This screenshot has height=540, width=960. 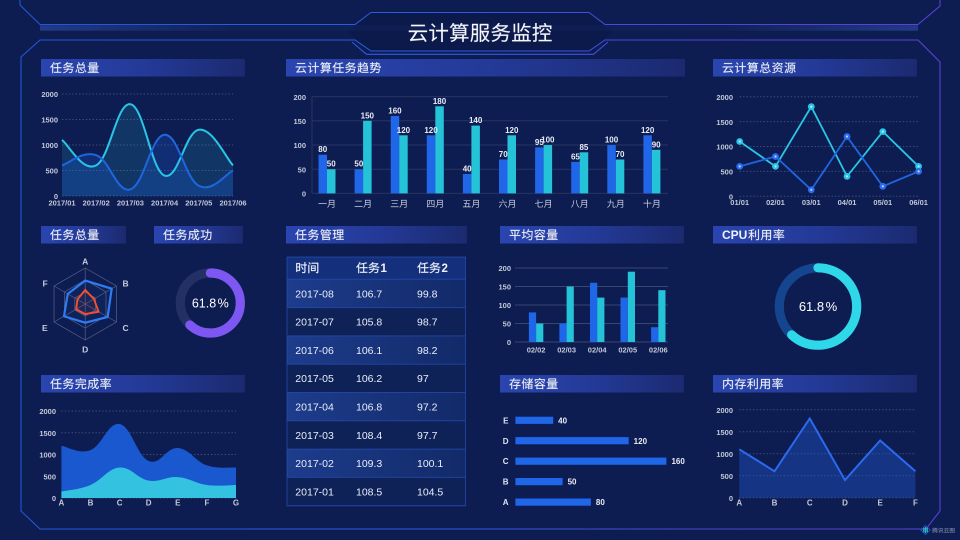 What do you see at coordinates (198, 203) in the screenshot?
I see `svg-text: 2017/05` at bounding box center [198, 203].